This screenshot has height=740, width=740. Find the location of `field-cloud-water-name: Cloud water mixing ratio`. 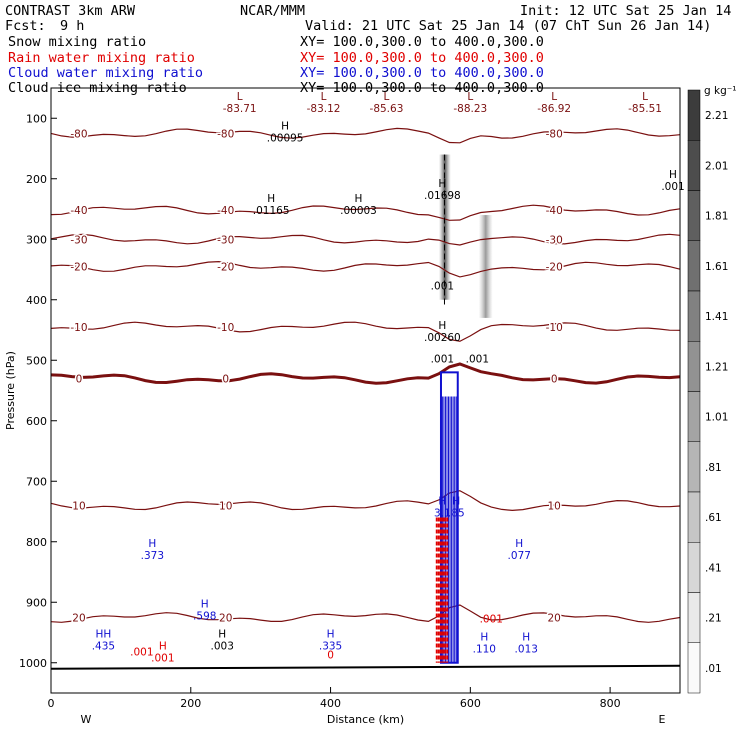

field-cloud-water-name: Cloud water mixing ratio is located at coordinates (106, 73).